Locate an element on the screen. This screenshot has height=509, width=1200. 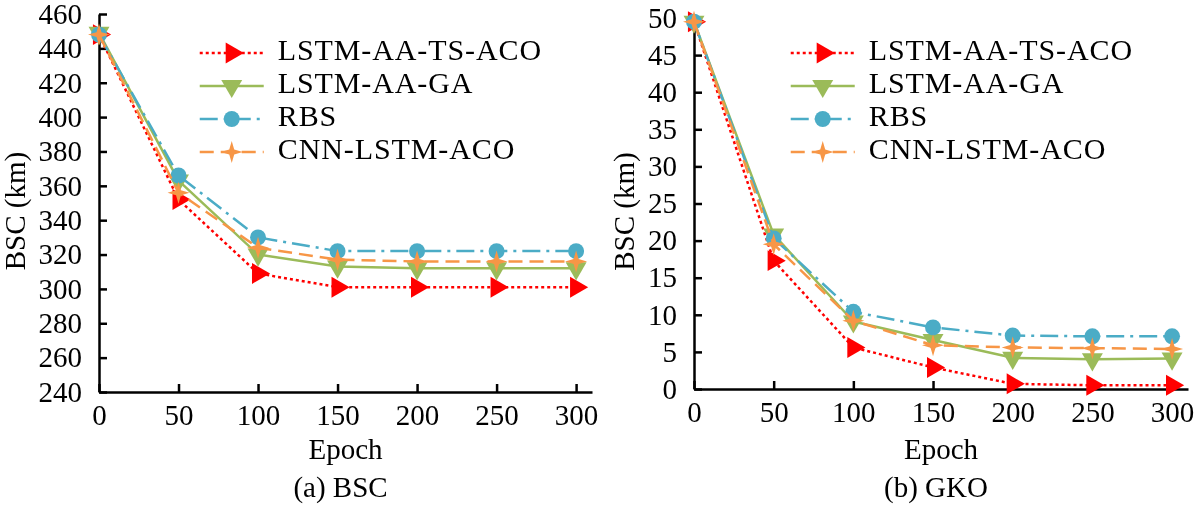
y-tick-label: 280 is located at coordinates (60, 323).